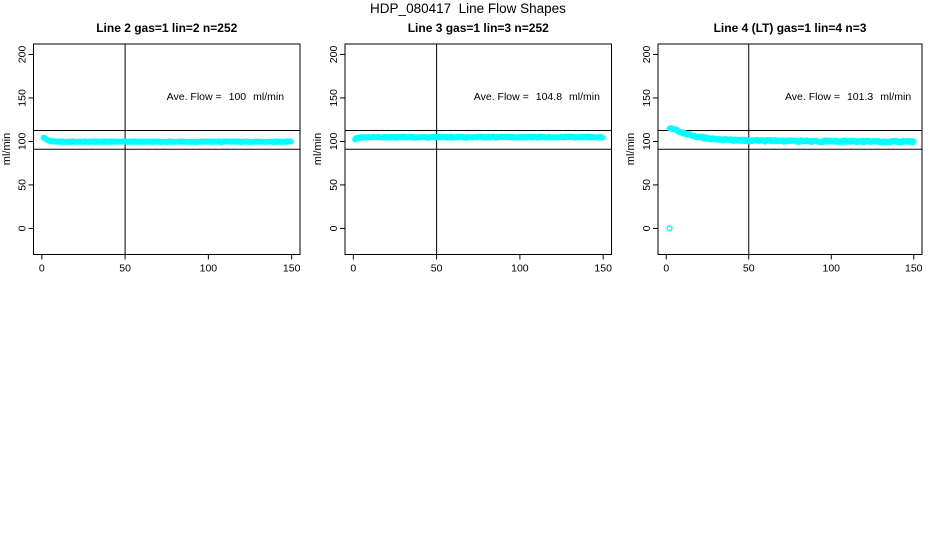  Describe the element at coordinates (549, 97) in the screenshot. I see `annotation-value: 104.8` at that location.